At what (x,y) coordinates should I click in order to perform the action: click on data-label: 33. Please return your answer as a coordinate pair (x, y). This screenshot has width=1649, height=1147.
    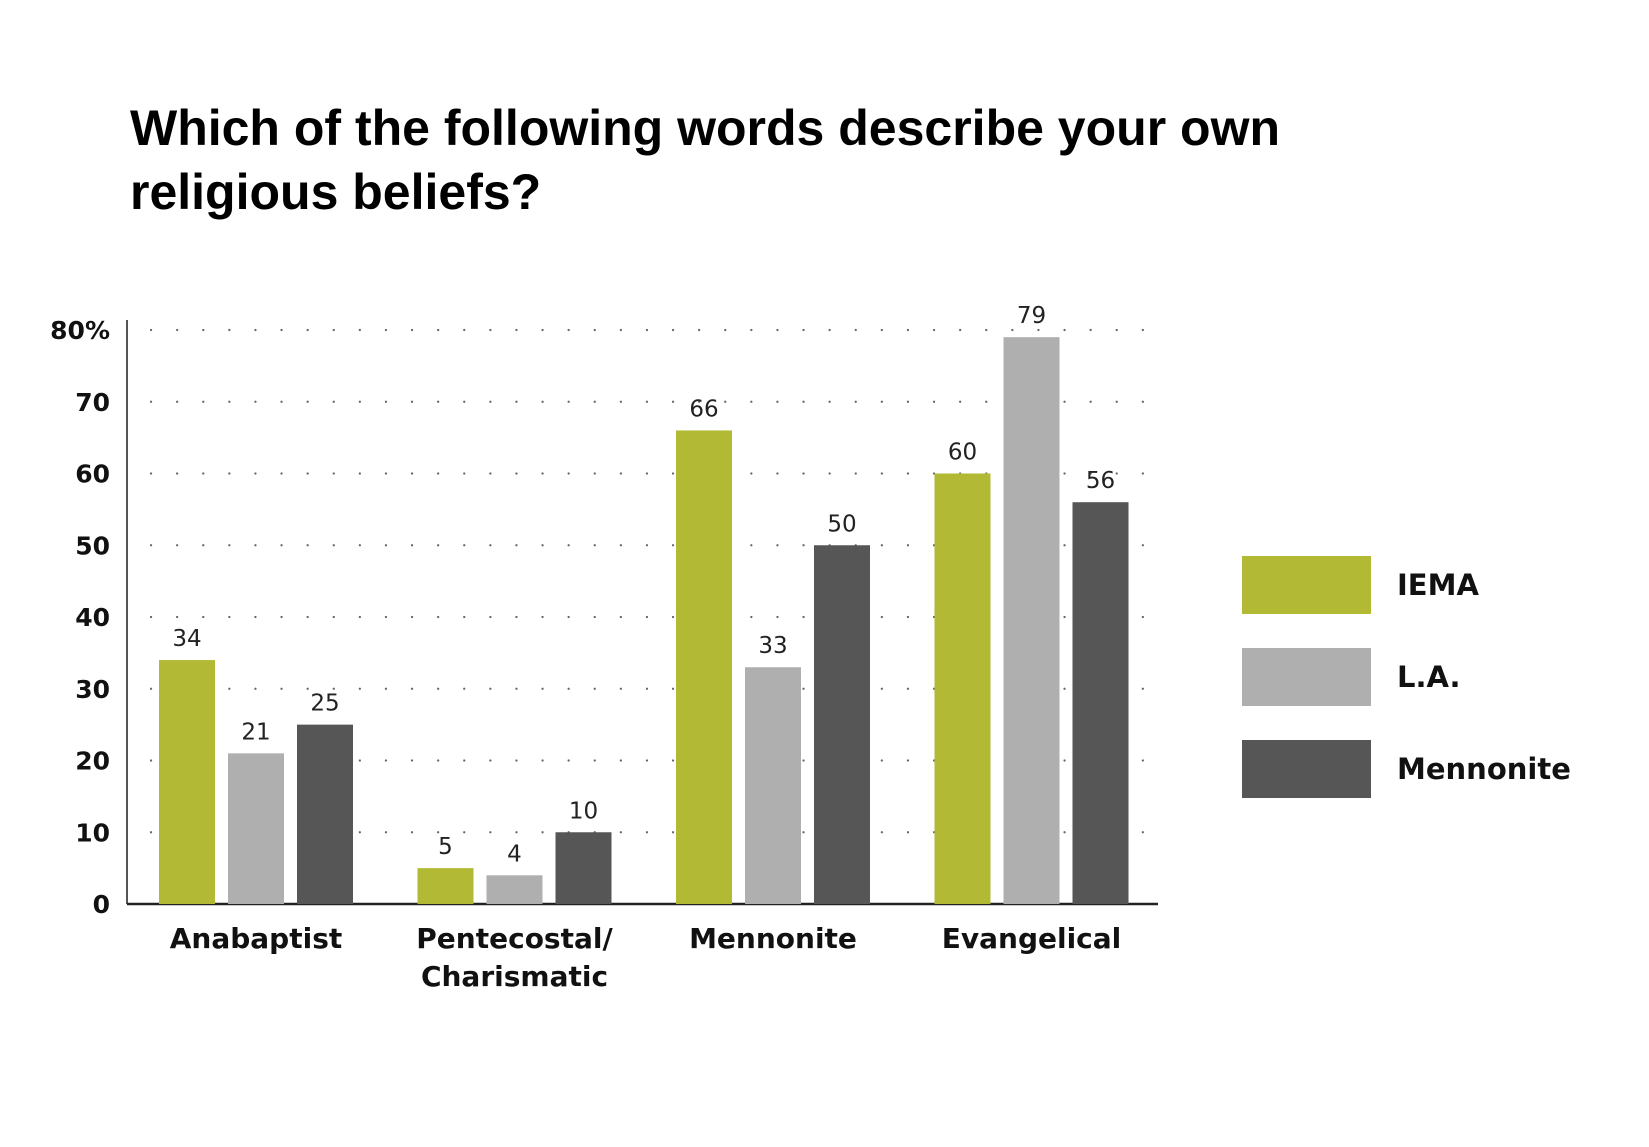
    Looking at the image, I should click on (772, 646).